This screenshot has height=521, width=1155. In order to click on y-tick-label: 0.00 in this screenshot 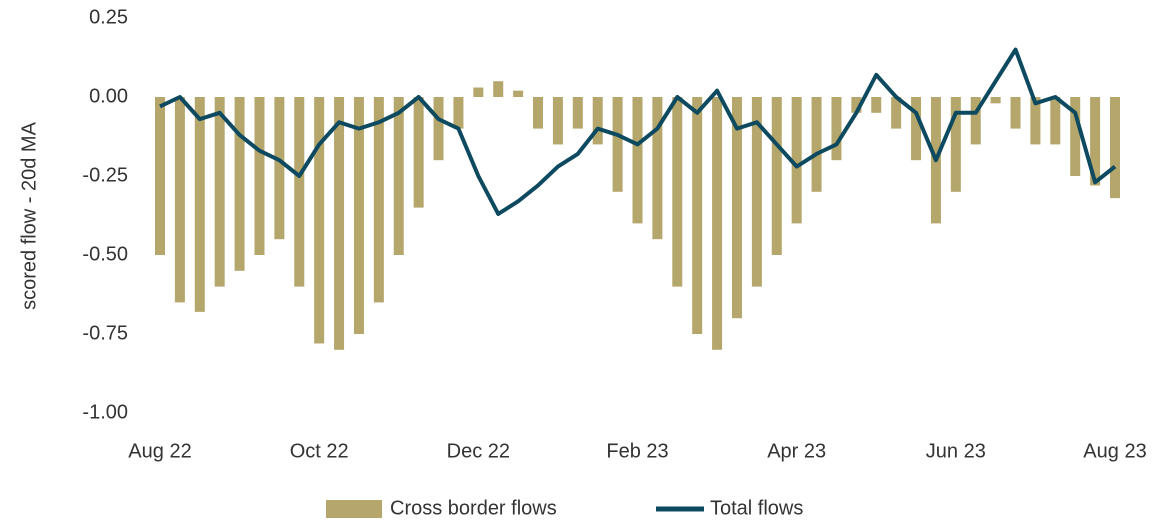, I will do `click(108, 96)`.